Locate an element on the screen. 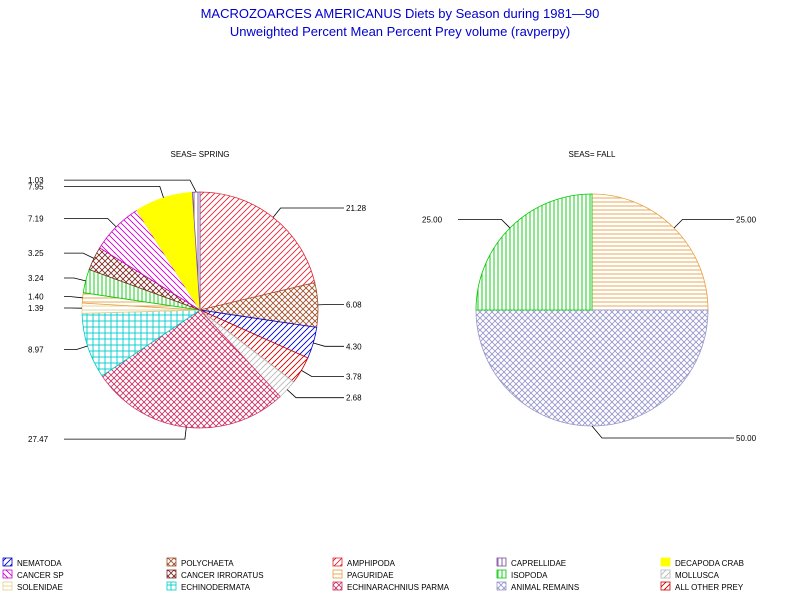  legend-item-decapoda-crab: DECAPODA CRAB is located at coordinates (702, 562).